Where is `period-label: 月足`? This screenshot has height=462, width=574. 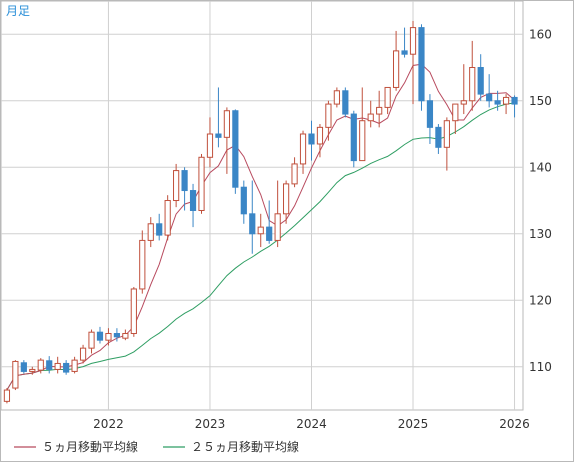
period-label: 月足 is located at coordinates (18, 11).